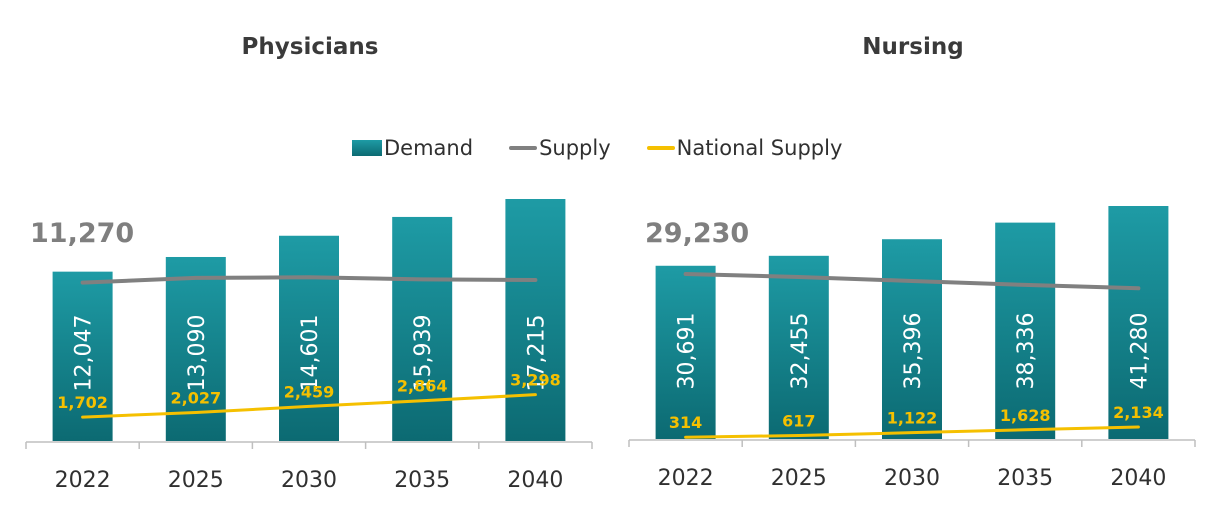 This screenshot has width=1221, height=507. What do you see at coordinates (913, 47) in the screenshot?
I see `nursing-title: Nursing` at bounding box center [913, 47].